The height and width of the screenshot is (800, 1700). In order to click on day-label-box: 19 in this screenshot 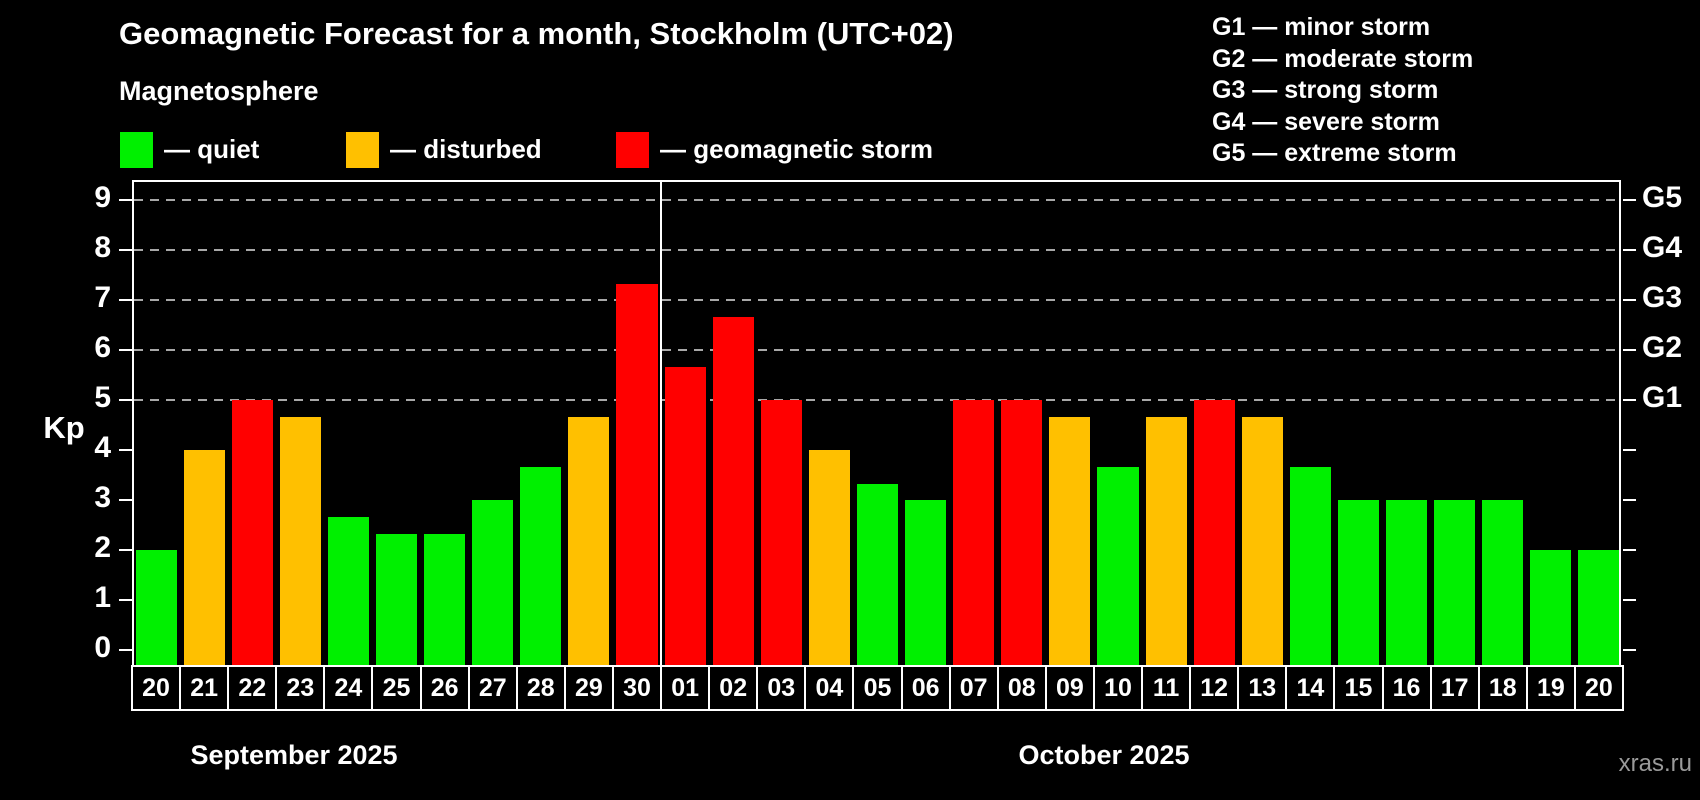, I will do `click(1550, 688)`.